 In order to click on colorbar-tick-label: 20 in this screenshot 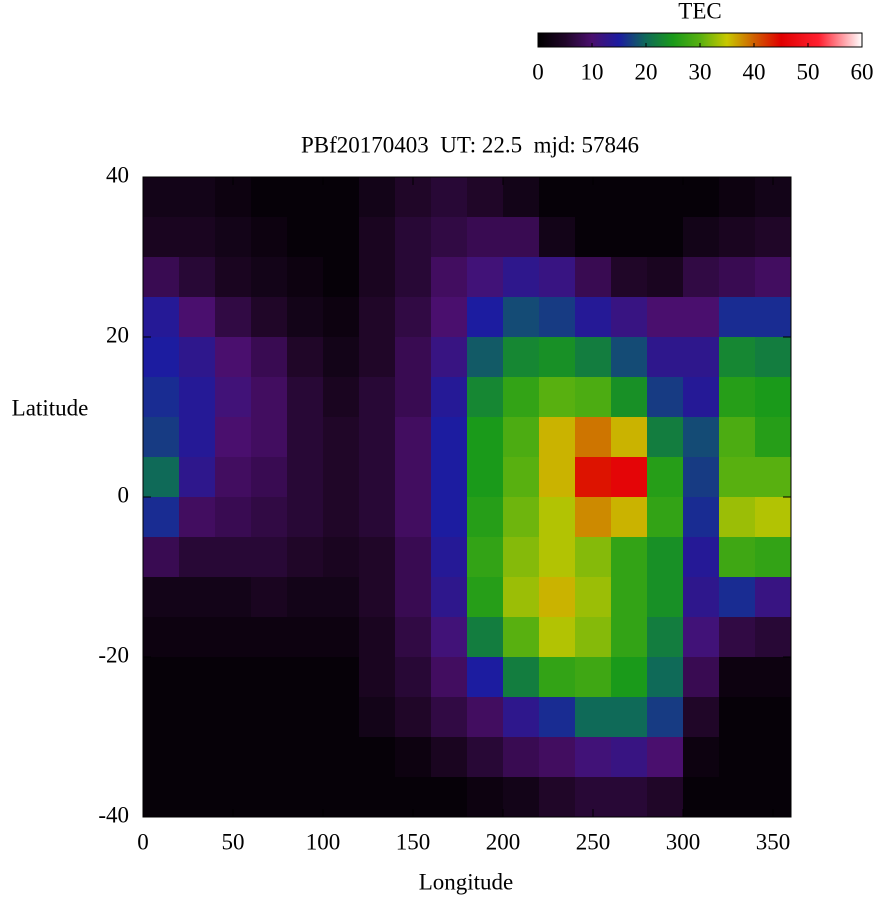, I will do `click(646, 71)`.